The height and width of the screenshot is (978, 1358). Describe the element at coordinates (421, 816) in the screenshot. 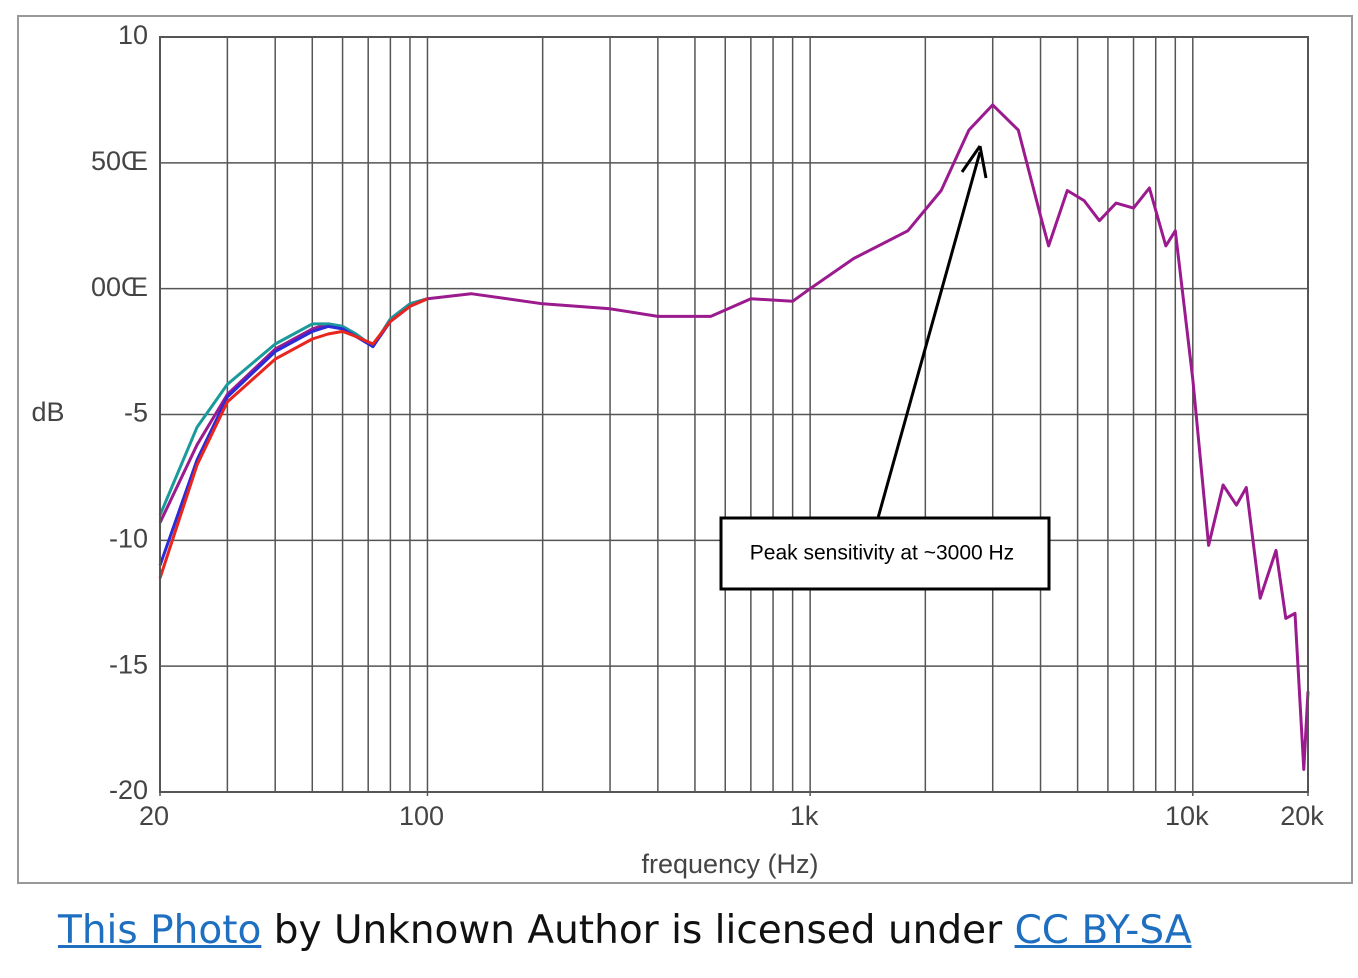

I see `x-tick-label: 100` at that location.